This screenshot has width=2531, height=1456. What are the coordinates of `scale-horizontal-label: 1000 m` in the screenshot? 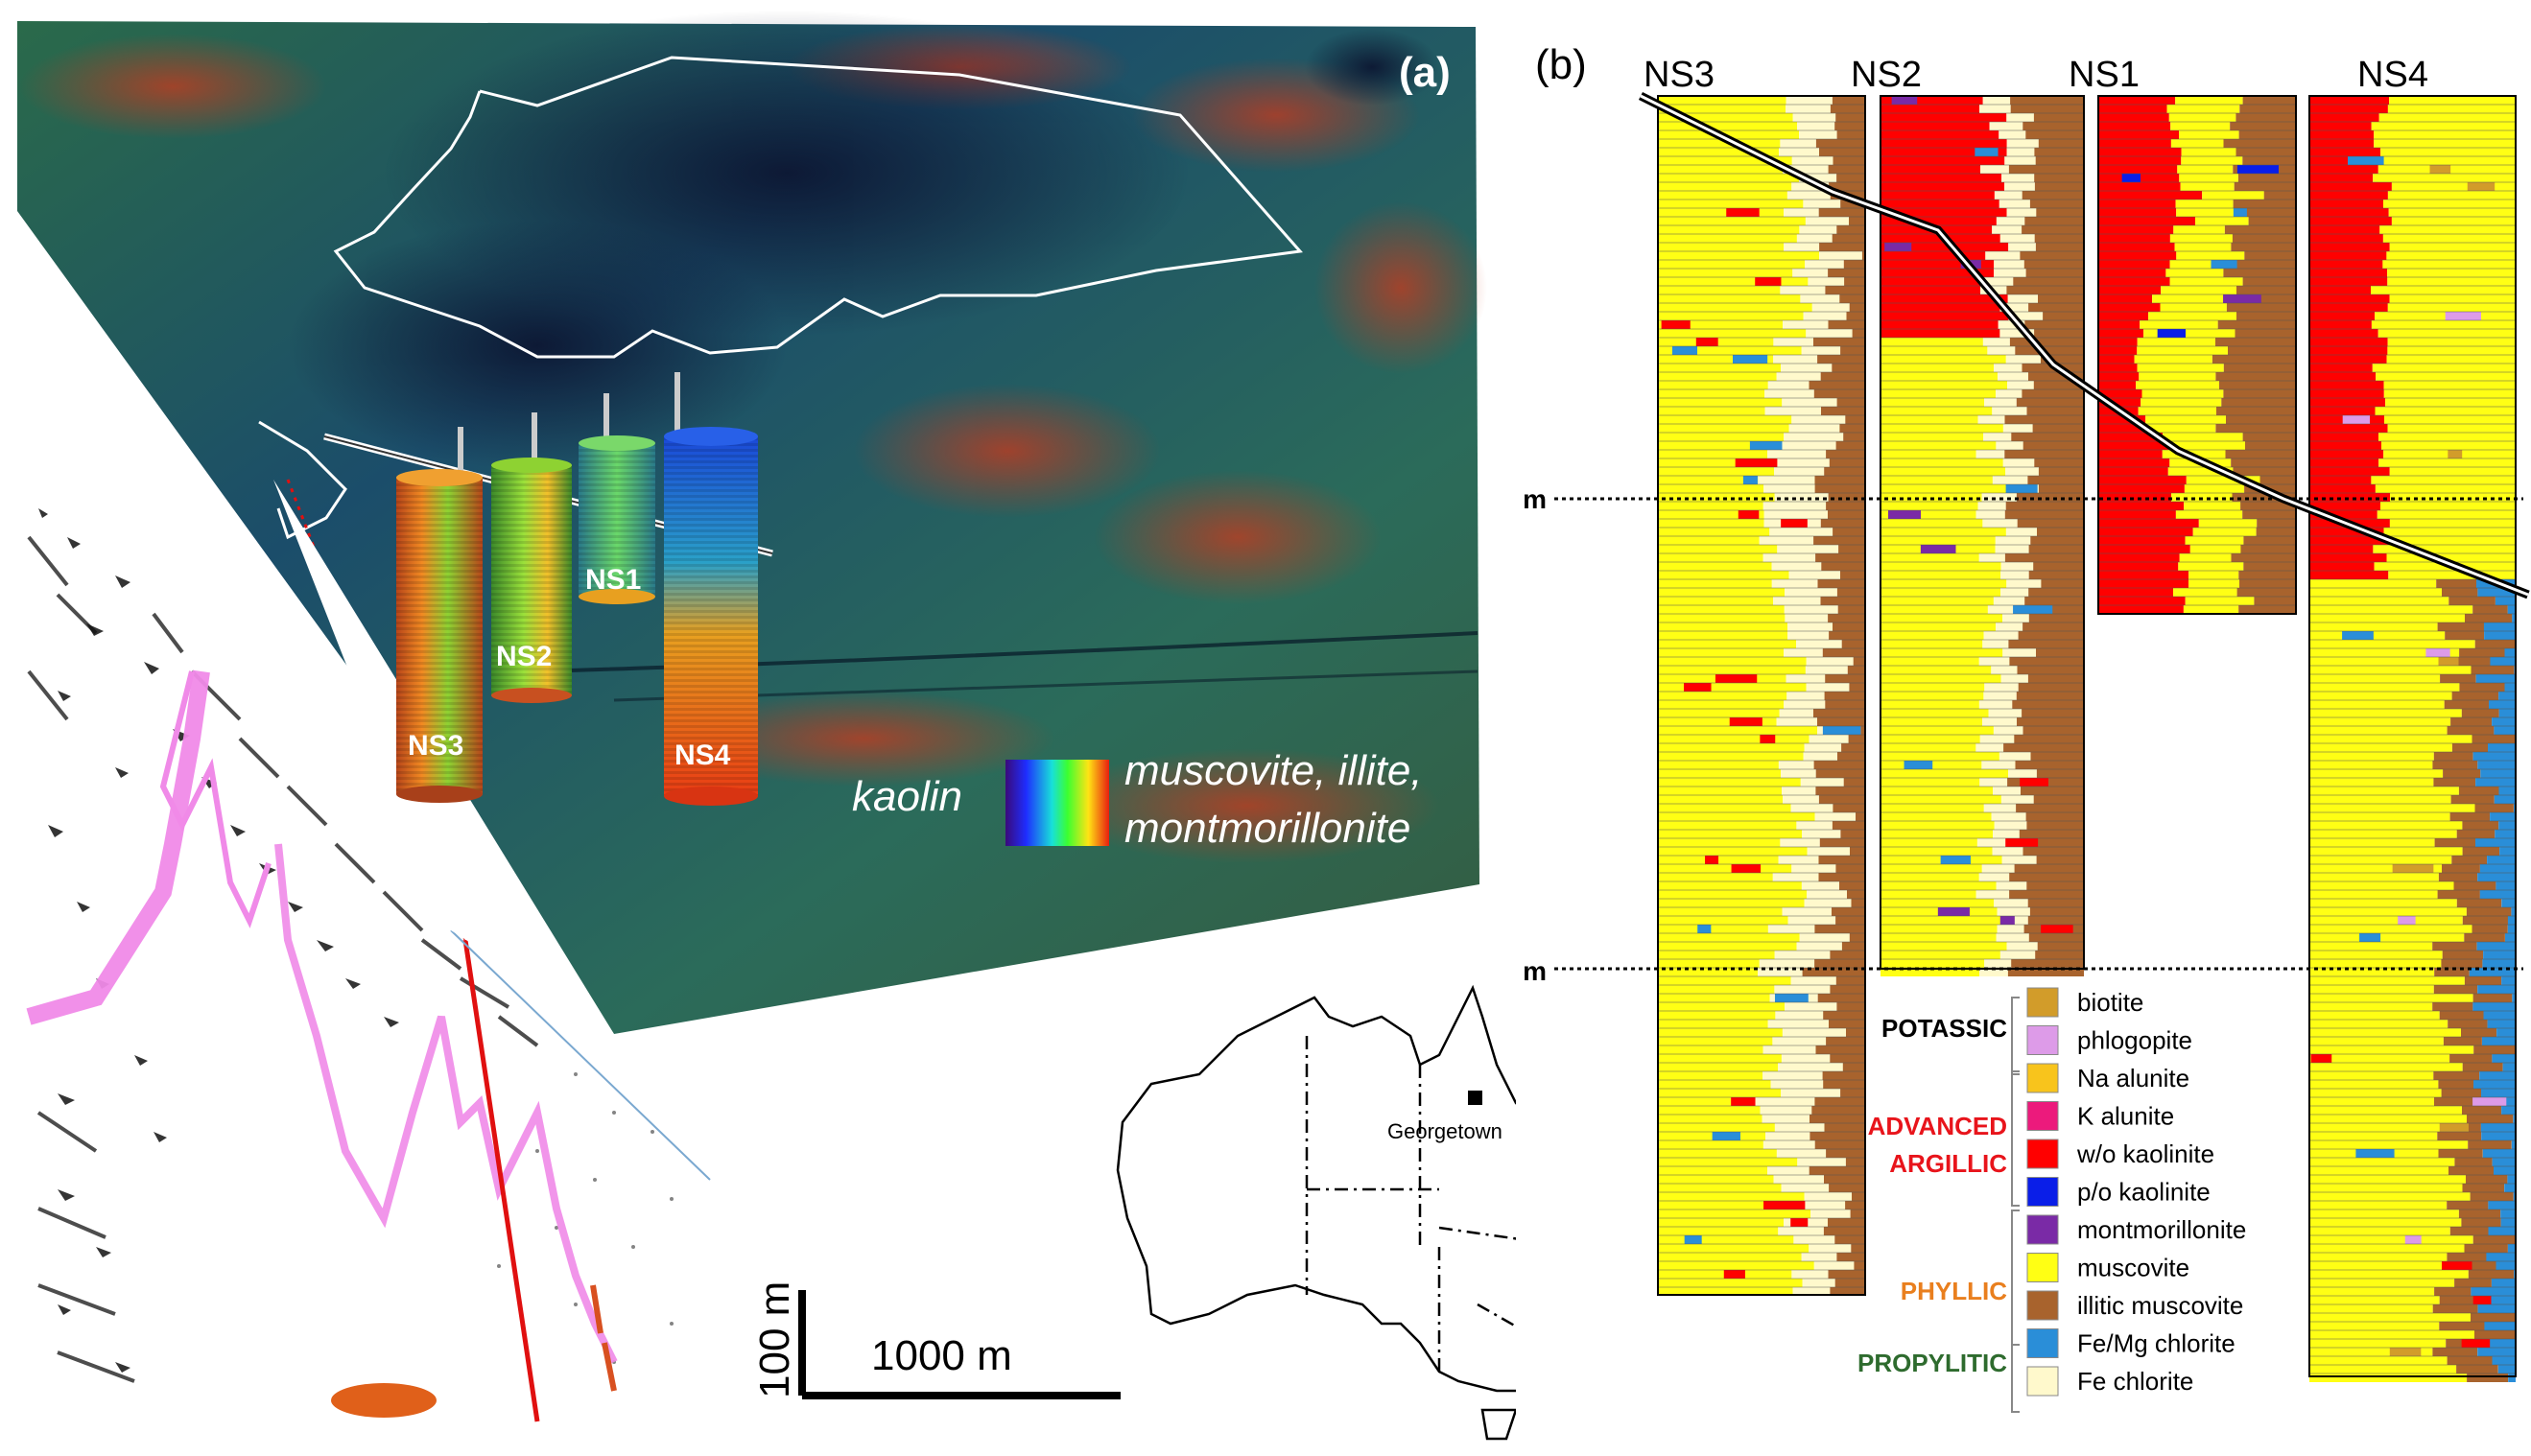 It's located at (941, 1356).